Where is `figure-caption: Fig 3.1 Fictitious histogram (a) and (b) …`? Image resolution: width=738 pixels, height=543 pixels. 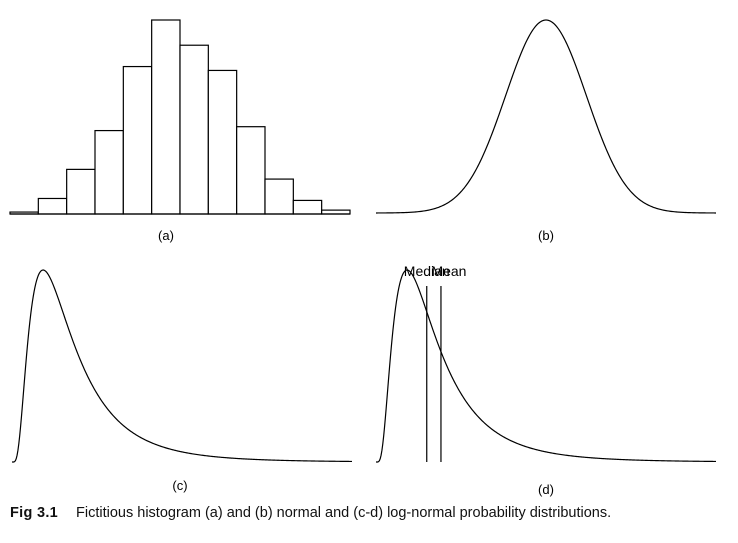
figure-caption: Fig 3.1 Fictitious histogram (a) and (b) … is located at coordinates (374, 513).